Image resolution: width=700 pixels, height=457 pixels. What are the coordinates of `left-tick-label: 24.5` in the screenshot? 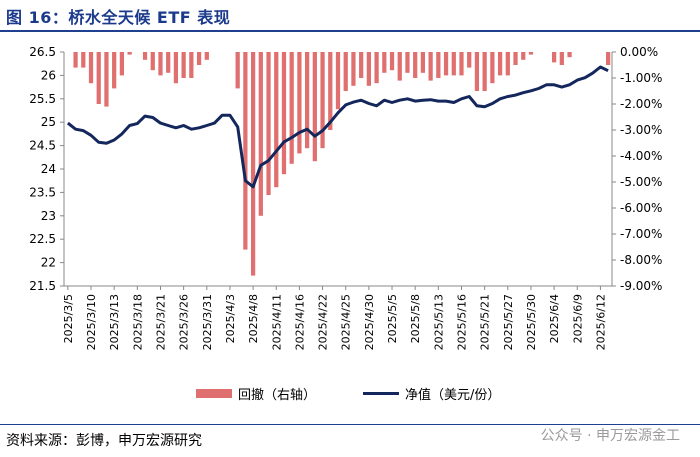 It's located at (42, 146).